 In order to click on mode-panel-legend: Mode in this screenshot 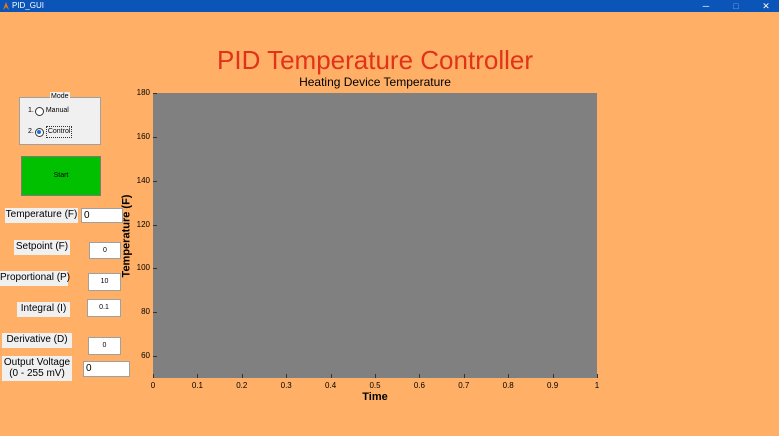, I will do `click(60, 96)`.